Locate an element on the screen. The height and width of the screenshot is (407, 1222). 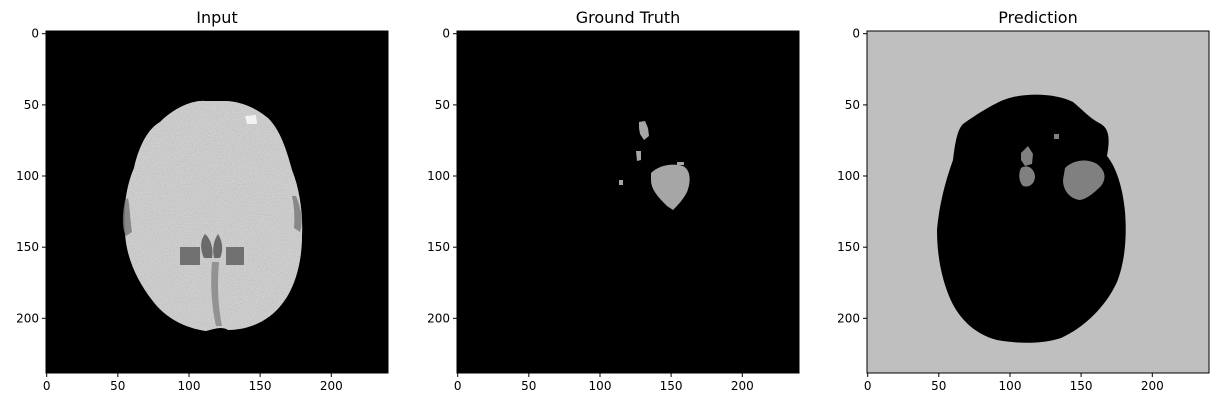
lesion-small-mid is located at coordinates (638, 156).